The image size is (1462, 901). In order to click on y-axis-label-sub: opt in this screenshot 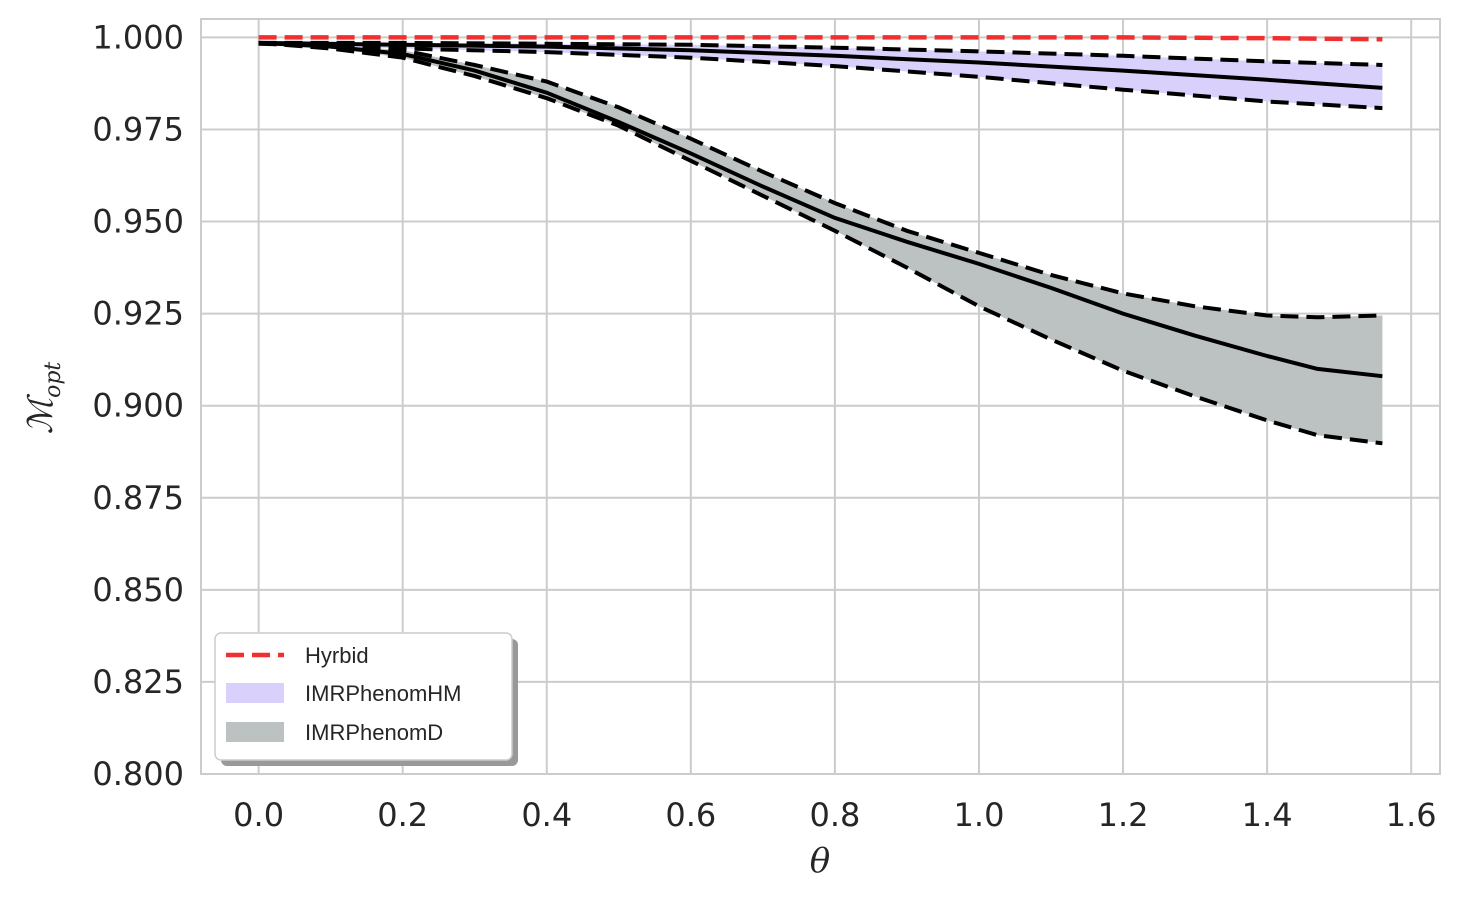, I will do `click(53, 380)`.